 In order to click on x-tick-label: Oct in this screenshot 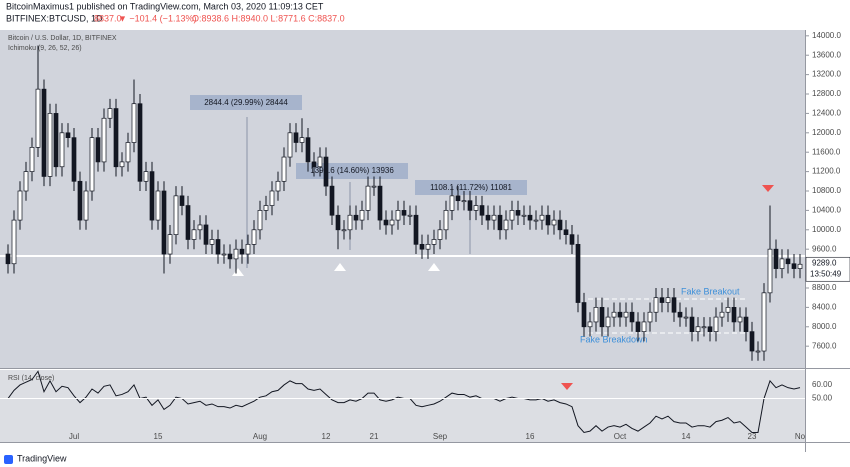, I will do `click(620, 436)`.